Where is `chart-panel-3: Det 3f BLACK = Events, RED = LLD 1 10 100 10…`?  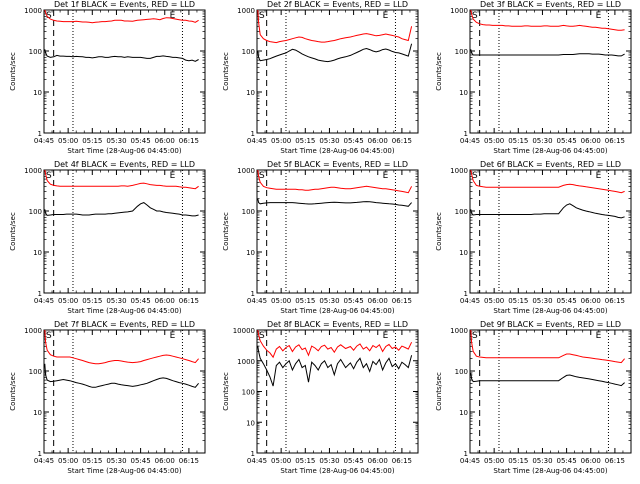
chart-panel-3: Det 3f BLACK = Events, RED = LLD 1 10 100 10… is located at coordinates (533, 77).